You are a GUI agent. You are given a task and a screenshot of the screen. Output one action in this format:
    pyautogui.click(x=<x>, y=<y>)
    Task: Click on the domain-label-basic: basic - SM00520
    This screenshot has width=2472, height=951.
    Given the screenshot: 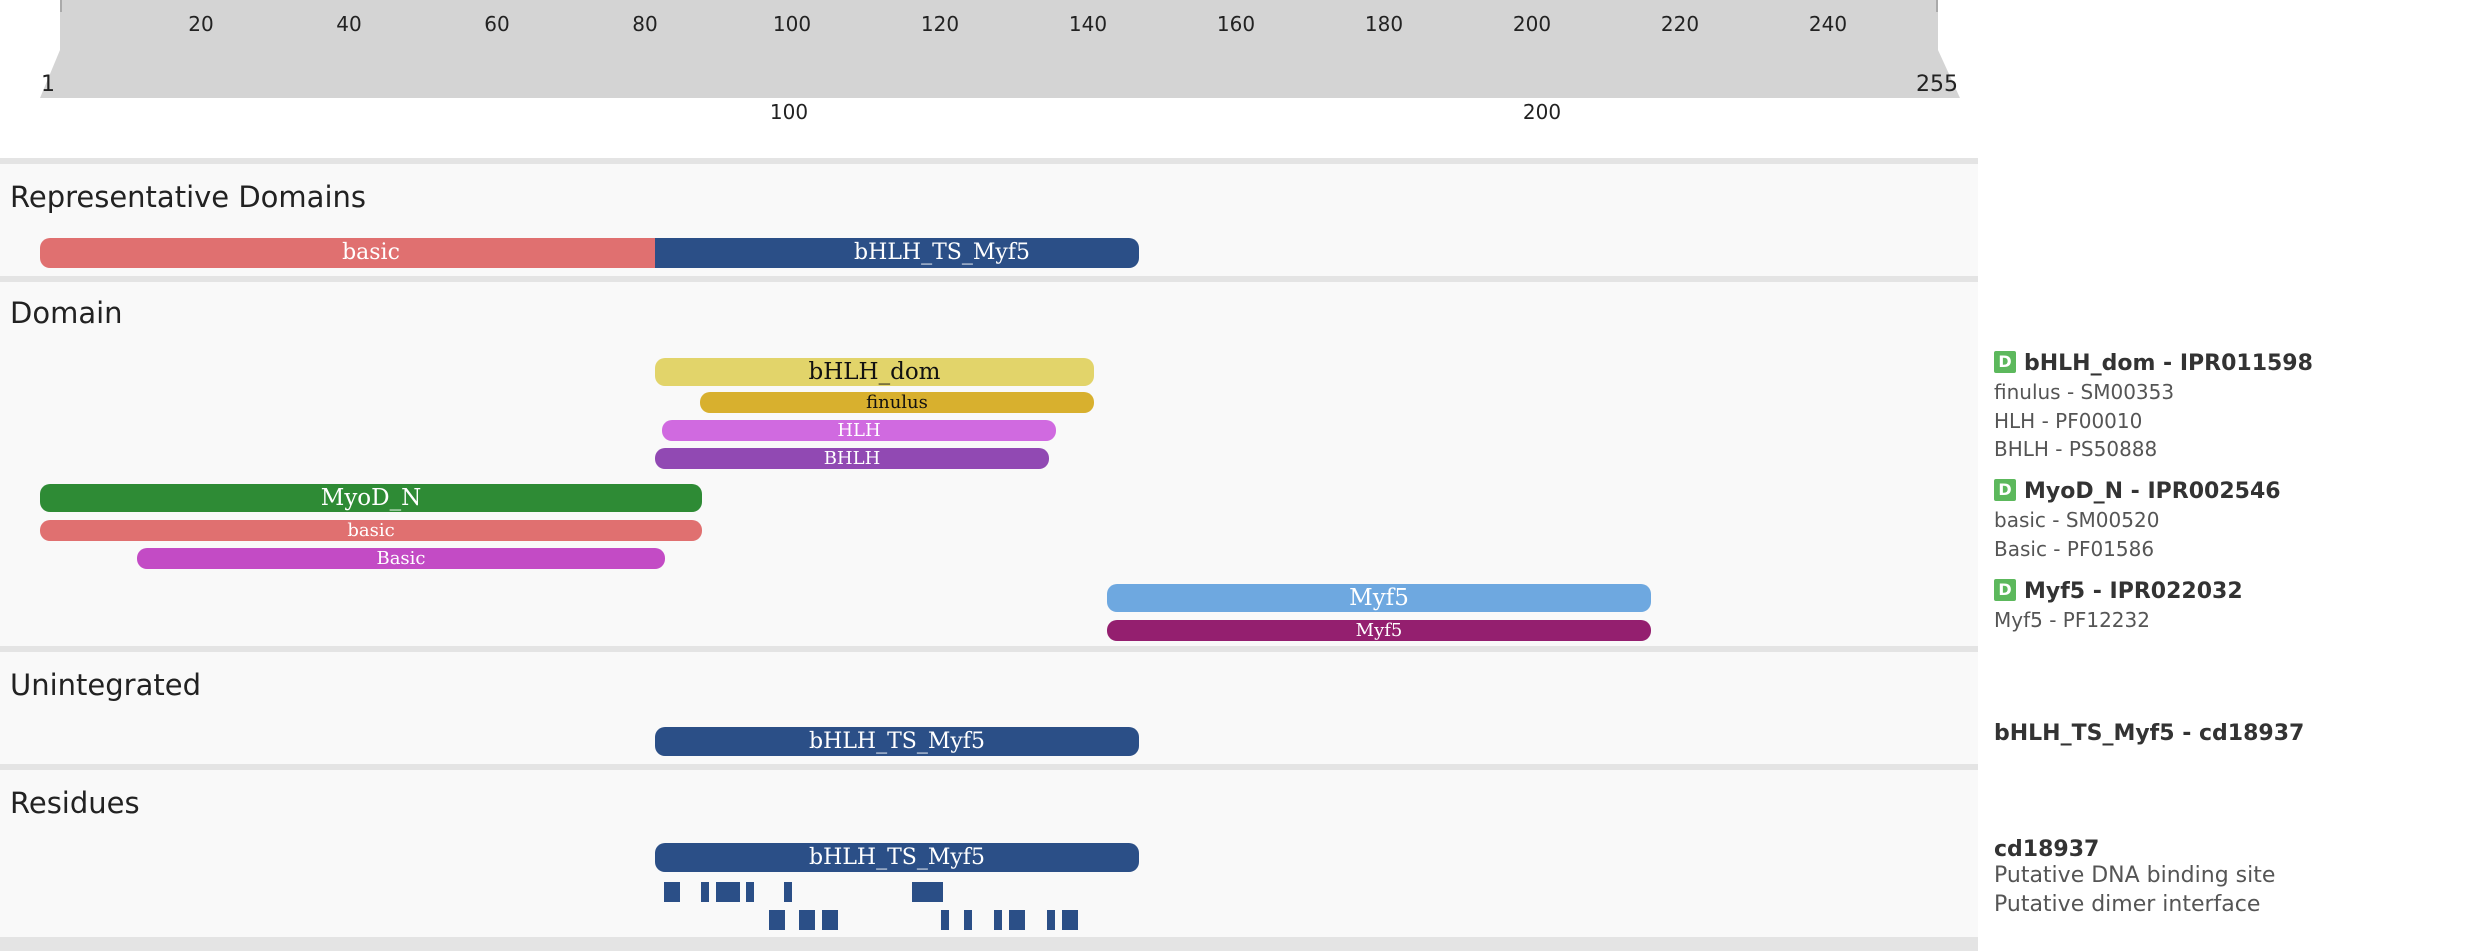 What is the action you would take?
    pyautogui.click(x=2077, y=520)
    